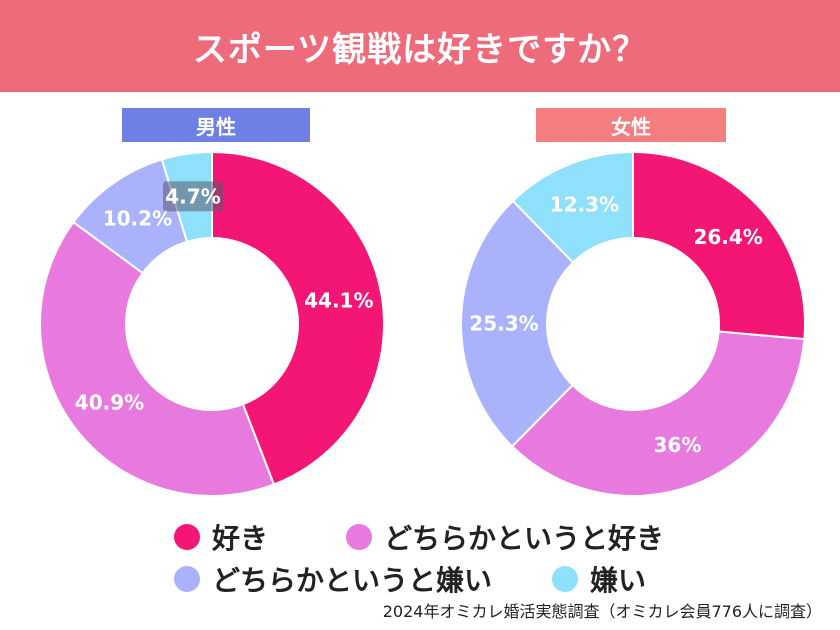  I want to click on legend-swatch-somewhat-dislike, so click(187, 579).